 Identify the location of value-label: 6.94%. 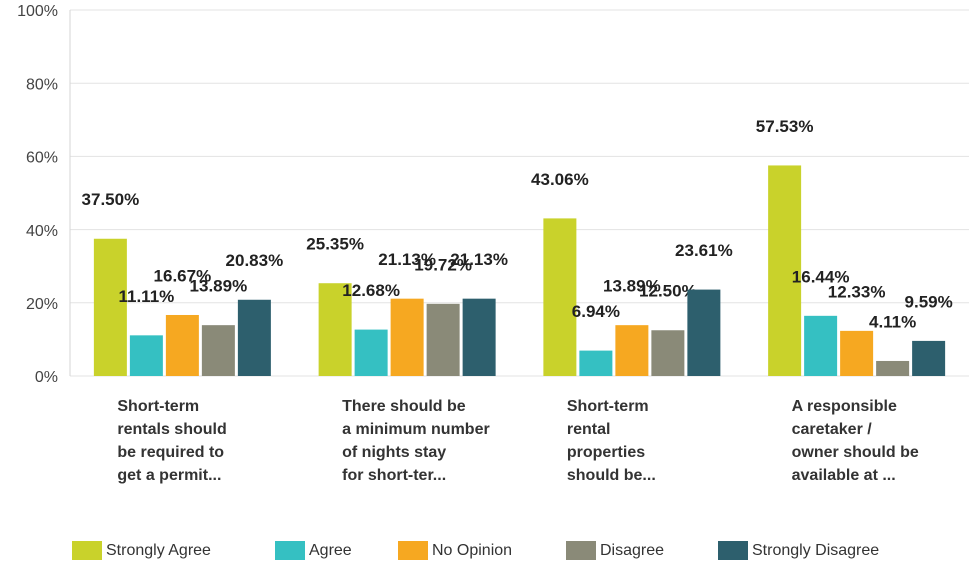
(596, 311).